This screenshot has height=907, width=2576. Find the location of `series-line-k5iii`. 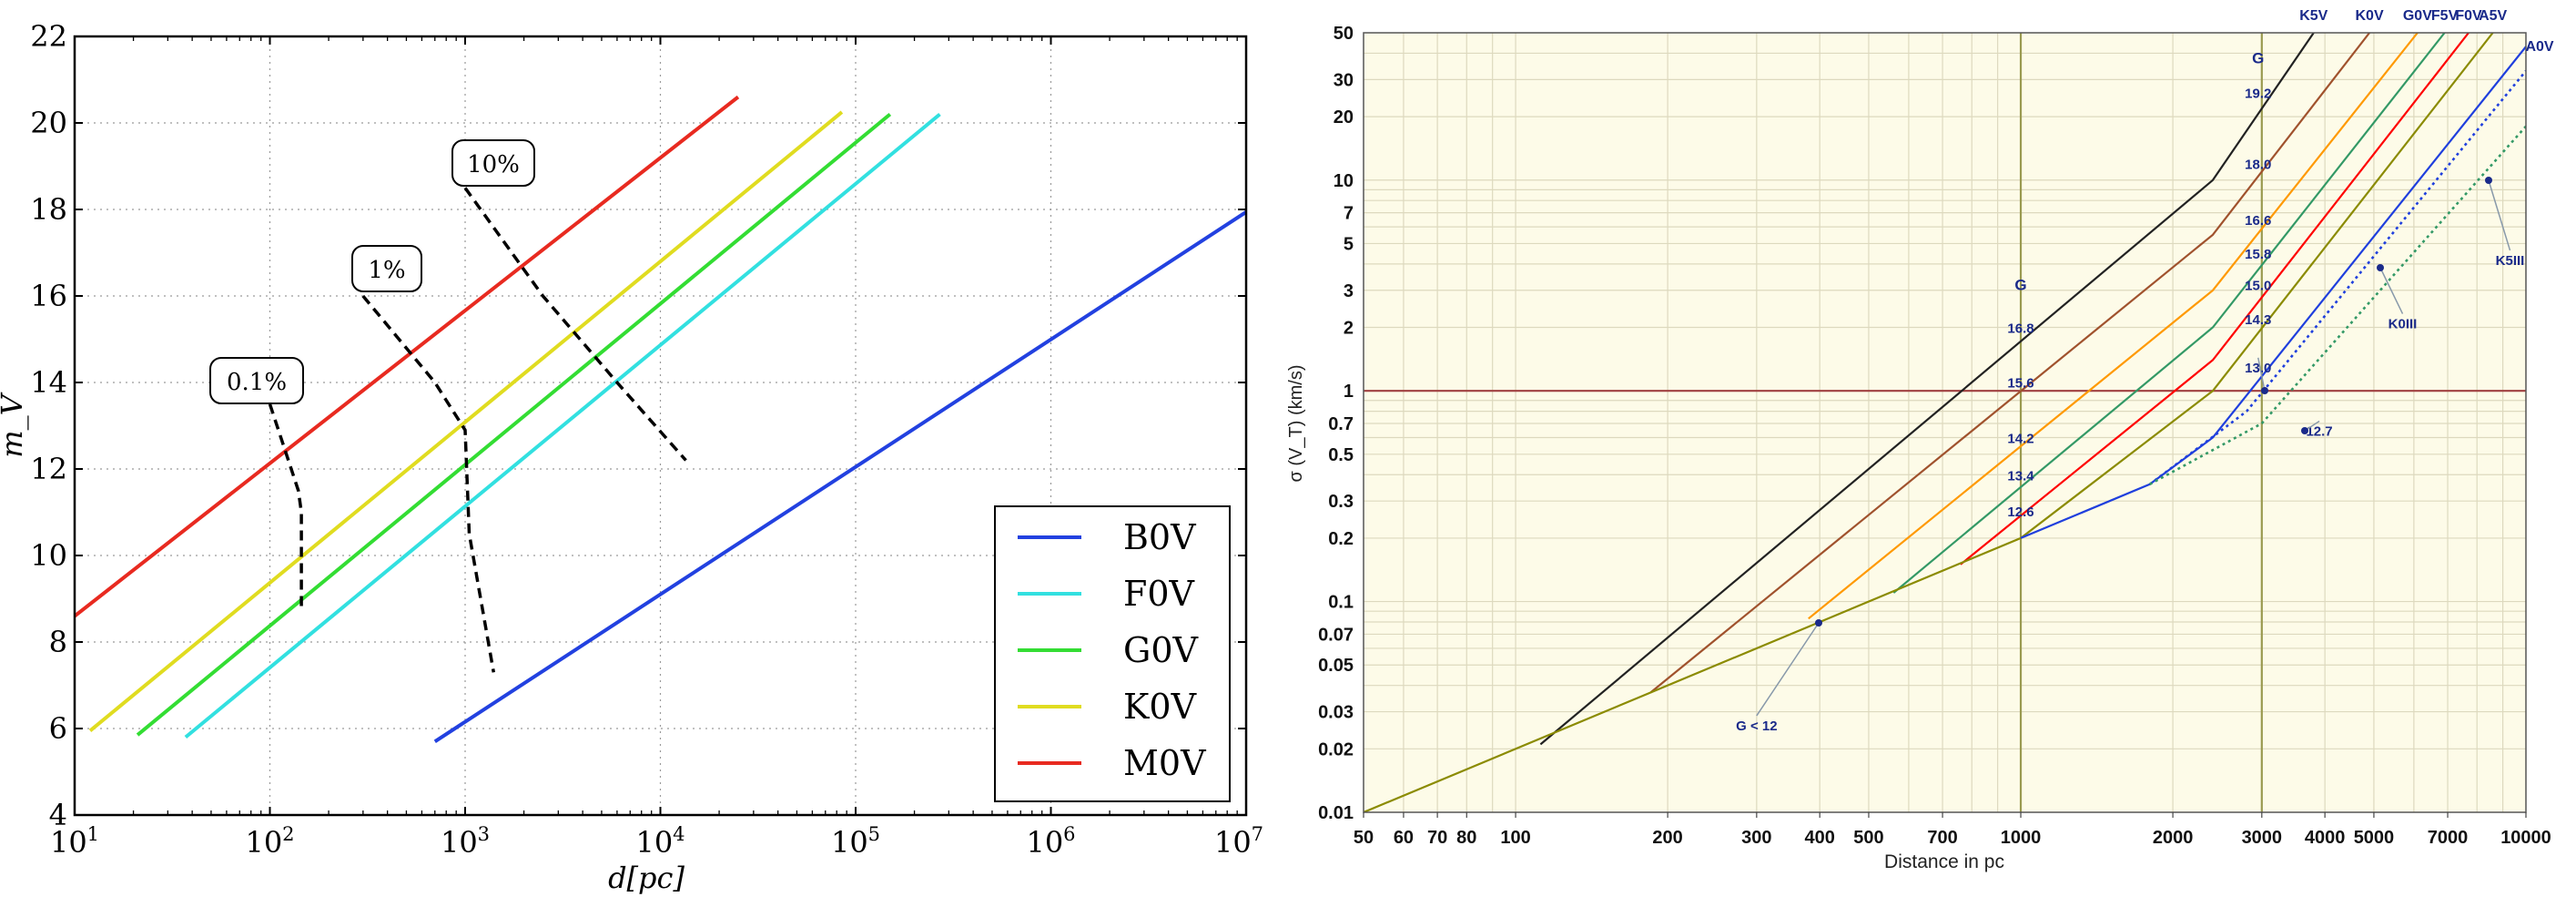

series-line-k5iii is located at coordinates (2337, 305).